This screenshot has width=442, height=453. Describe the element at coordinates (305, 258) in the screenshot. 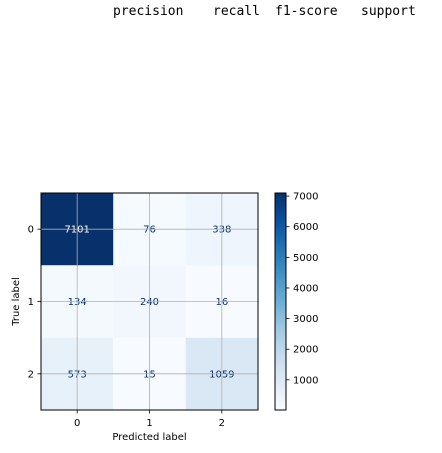

I see `colorbar-tick-label: 5000` at that location.